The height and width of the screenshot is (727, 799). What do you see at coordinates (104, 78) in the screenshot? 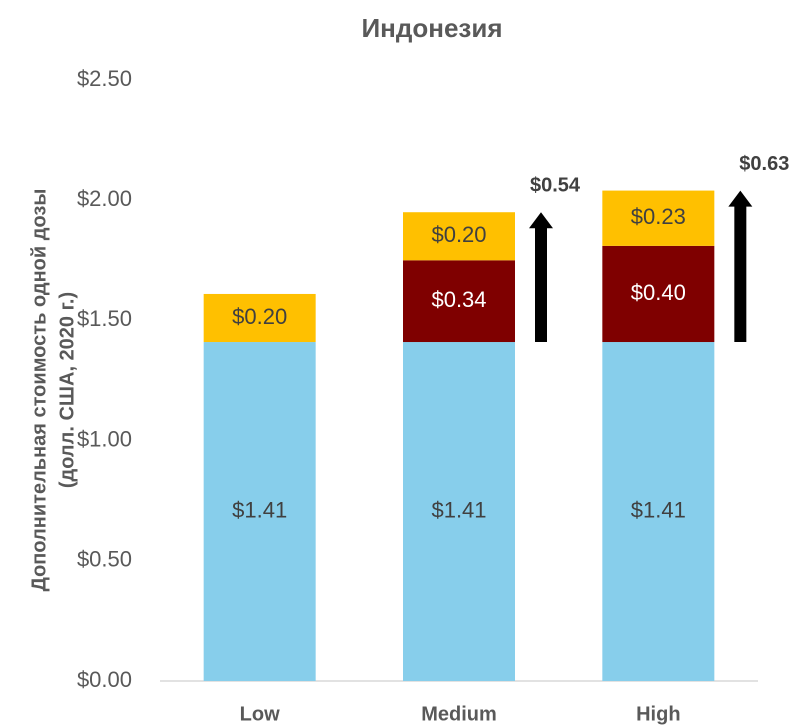
I see `y-tick-label: $2.50` at bounding box center [104, 78].